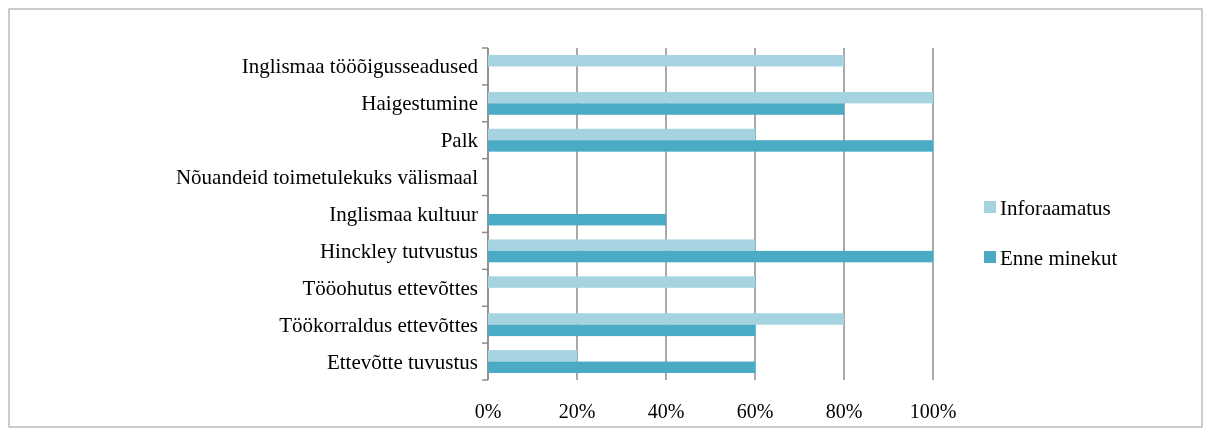  What do you see at coordinates (327, 177) in the screenshot?
I see `y-tick-label: Nõuandeid toimetulekuks välismaal` at bounding box center [327, 177].